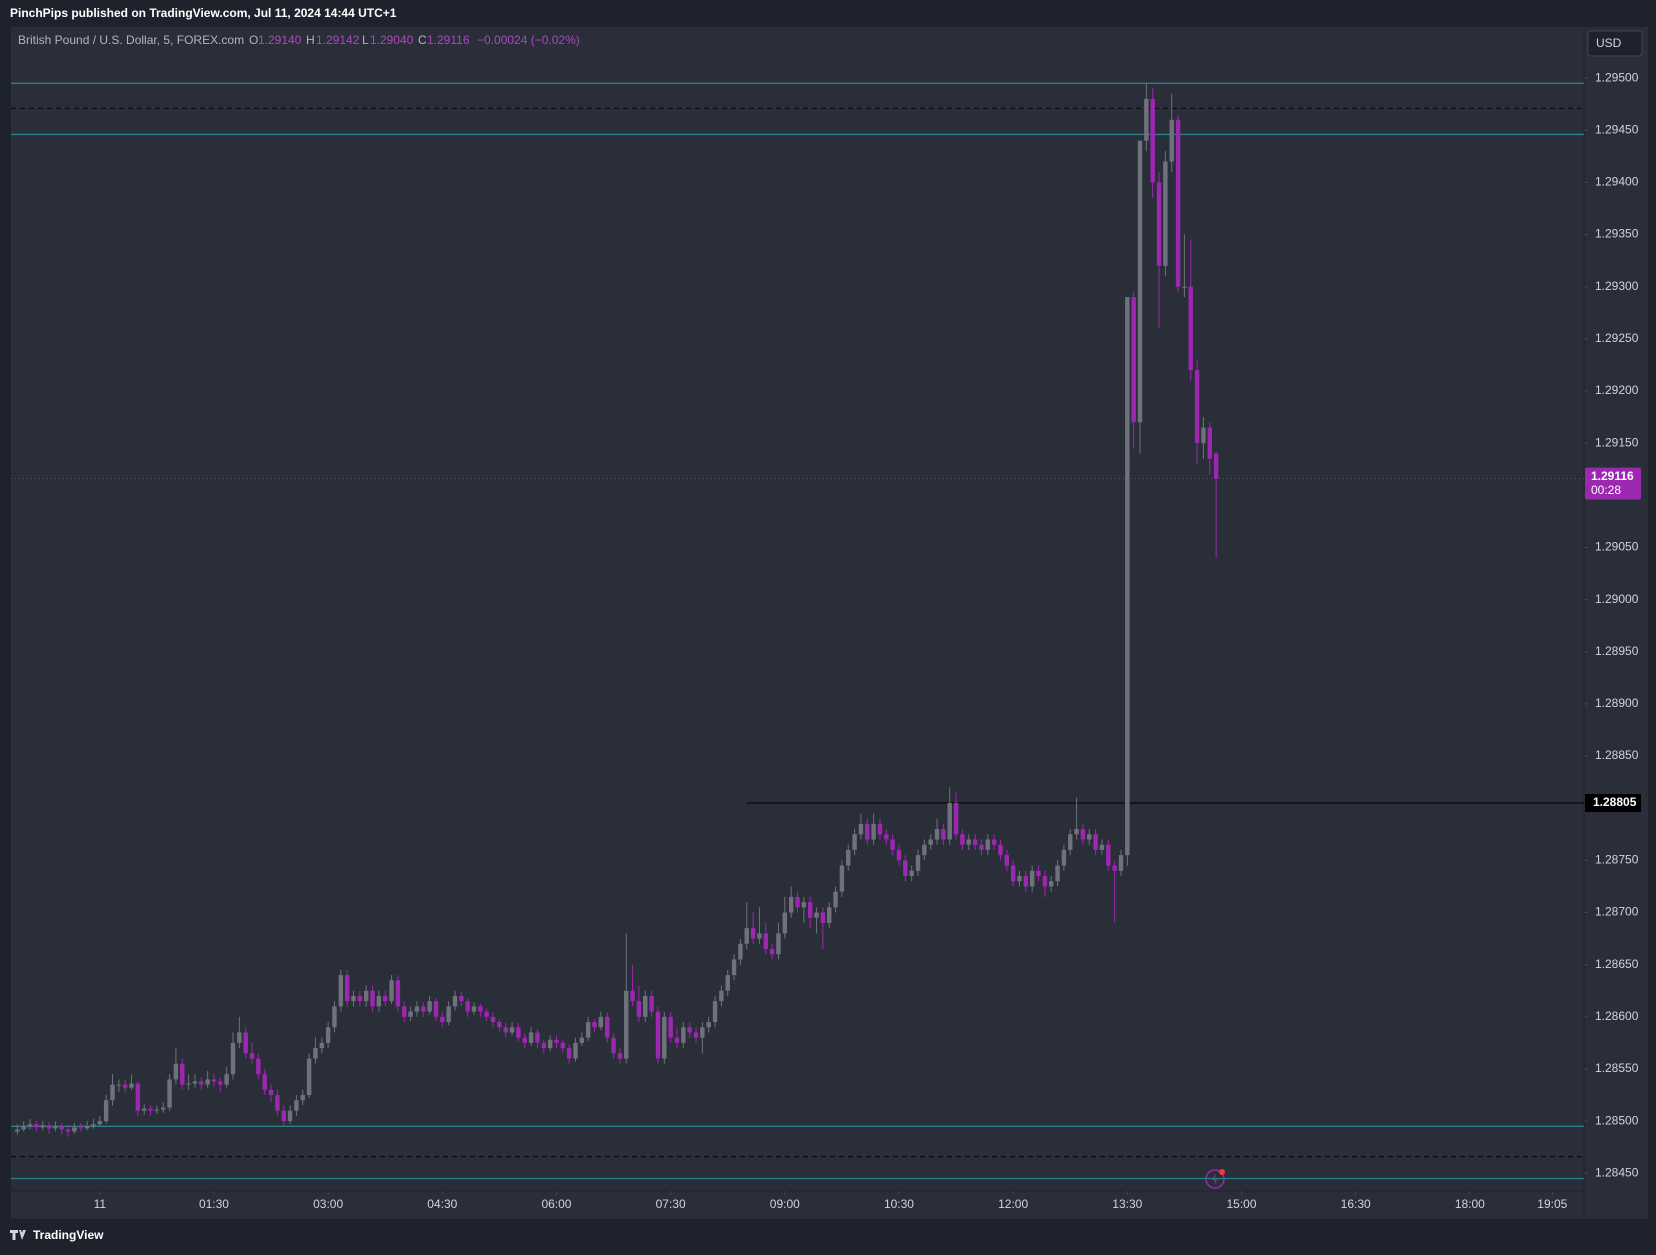  I want to click on currency-button, so click(1615, 43).